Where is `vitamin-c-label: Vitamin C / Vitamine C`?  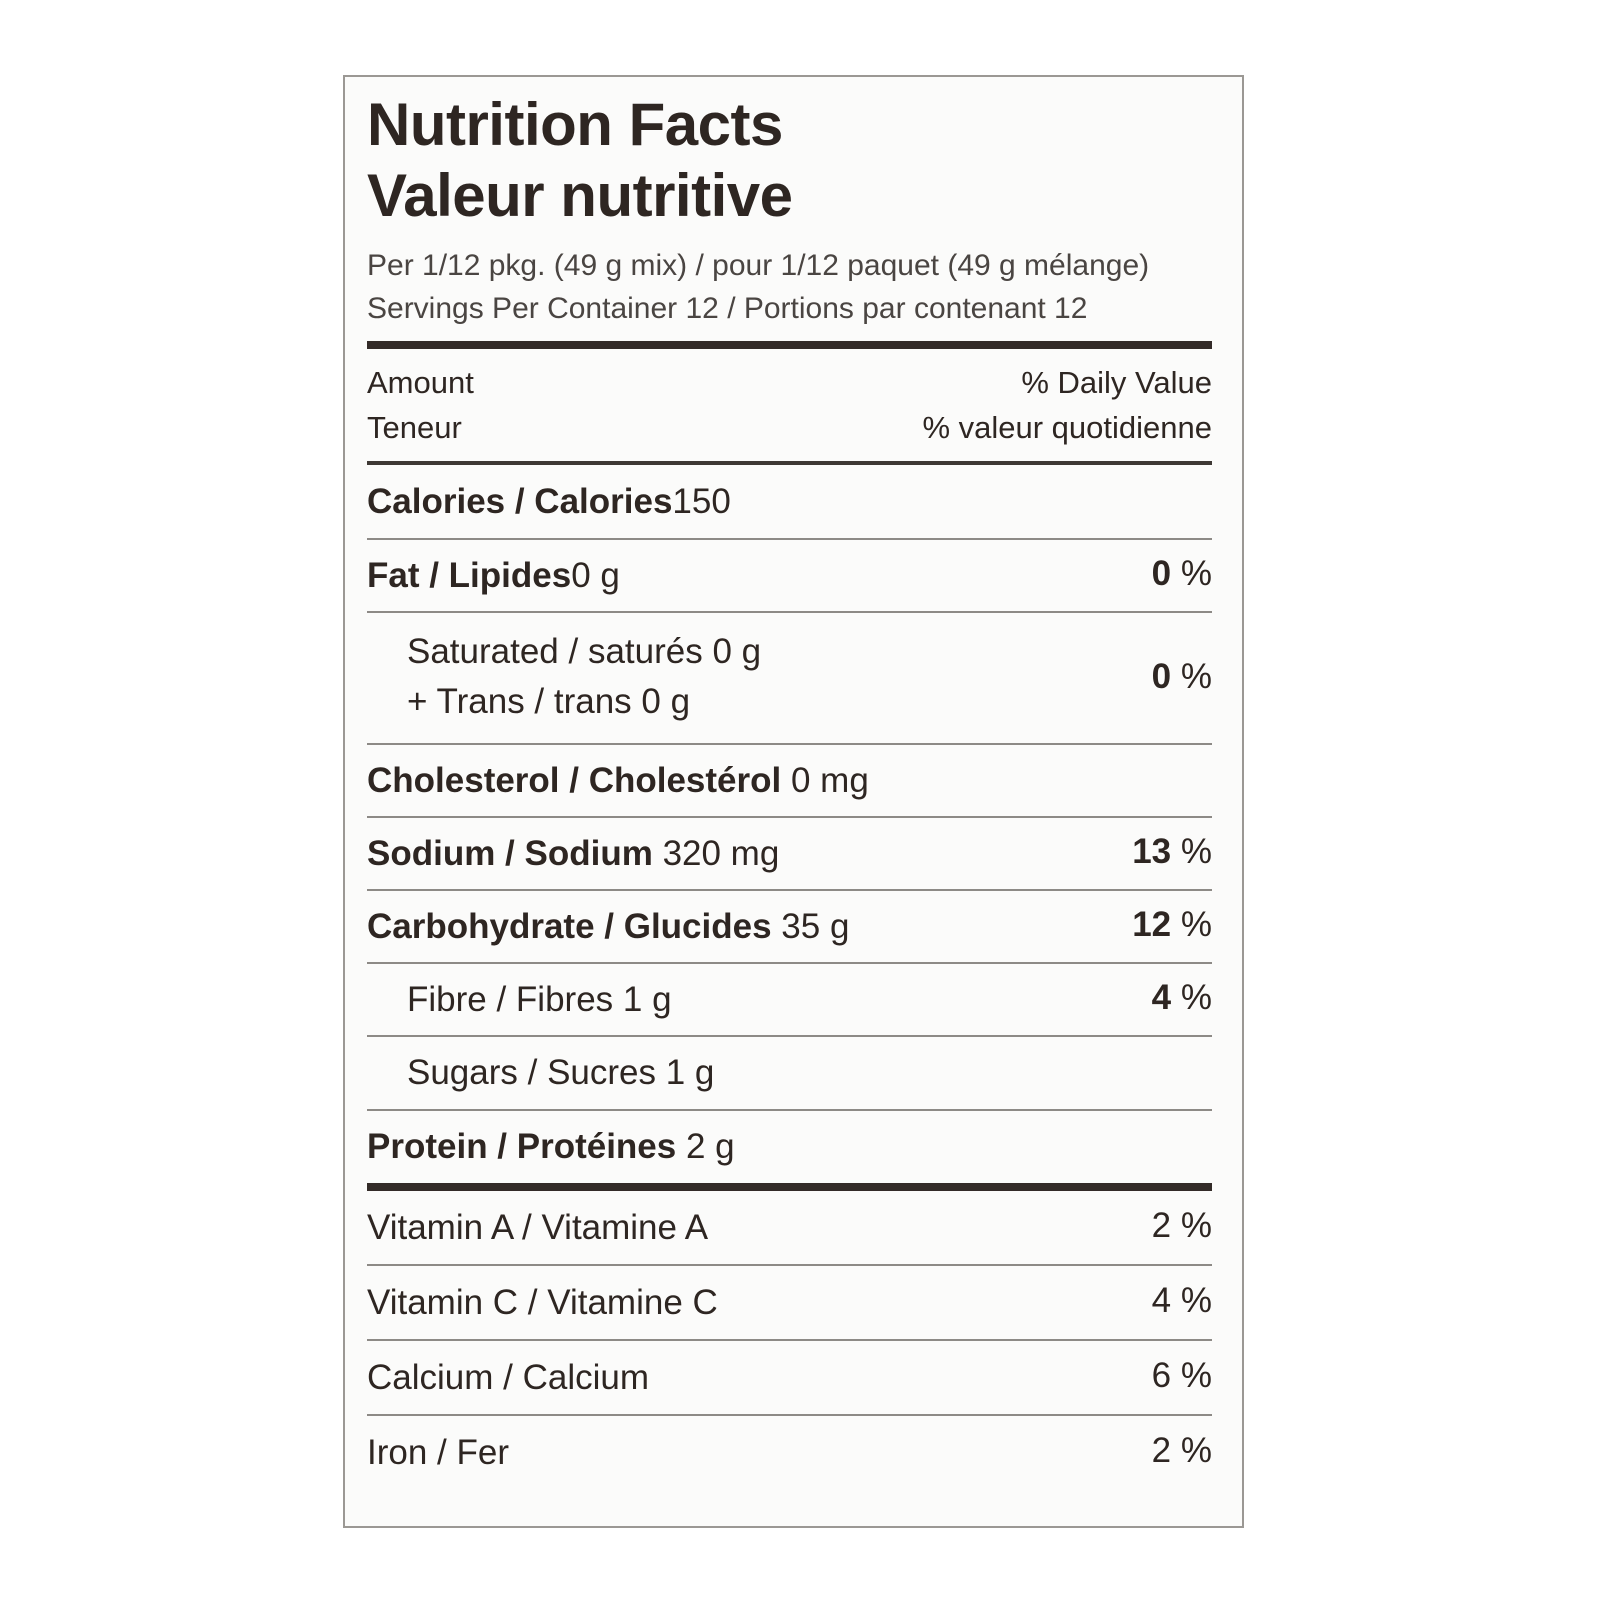 vitamin-c-label: Vitamin C / Vitamine C is located at coordinates (542, 1302).